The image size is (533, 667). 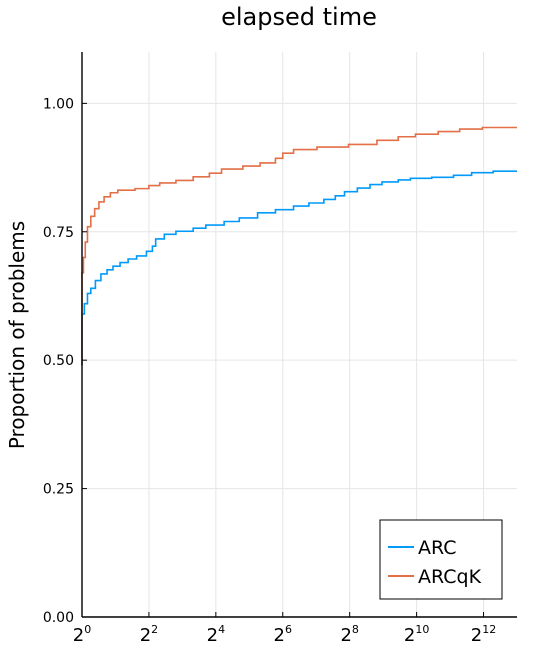 What do you see at coordinates (450, 577) in the screenshot?
I see `legend-label-arcqk: ARCqK` at bounding box center [450, 577].